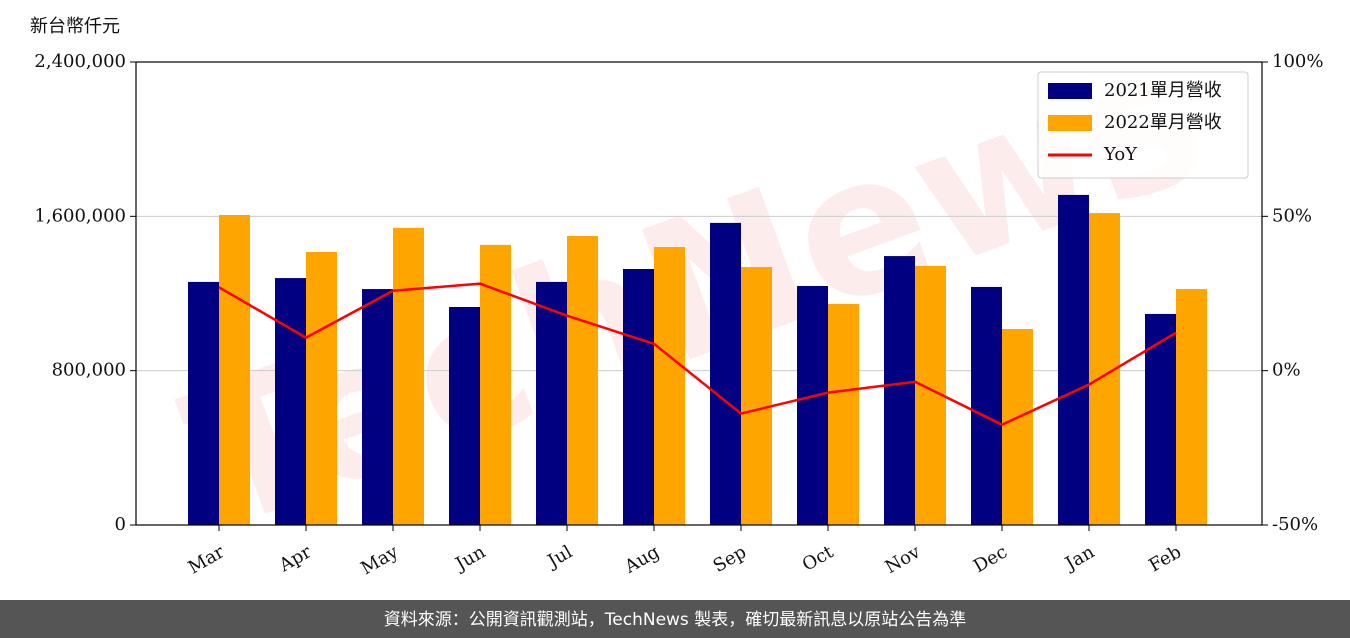  Describe the element at coordinates (120, 524) in the screenshot. I see `y-tick-label: 0` at that location.